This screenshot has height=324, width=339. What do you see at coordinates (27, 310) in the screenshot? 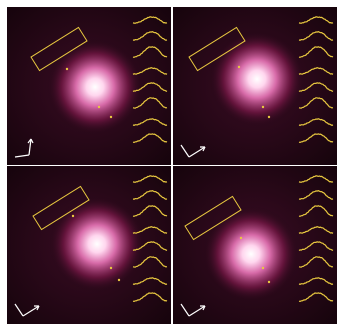
I see `compass-downright-arrow-icon` at bounding box center [27, 310].